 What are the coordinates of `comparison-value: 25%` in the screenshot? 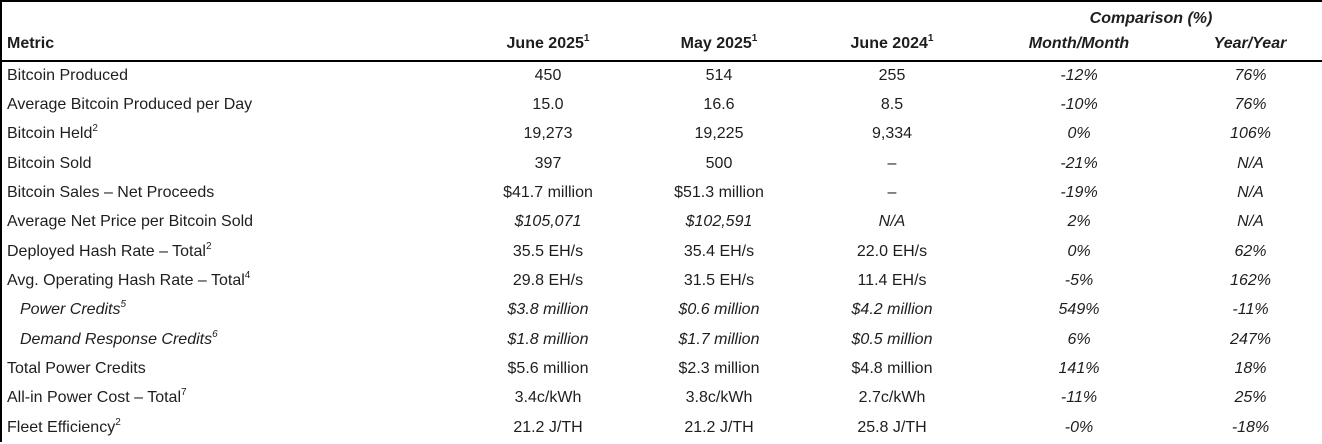 It's located at (1250, 398).